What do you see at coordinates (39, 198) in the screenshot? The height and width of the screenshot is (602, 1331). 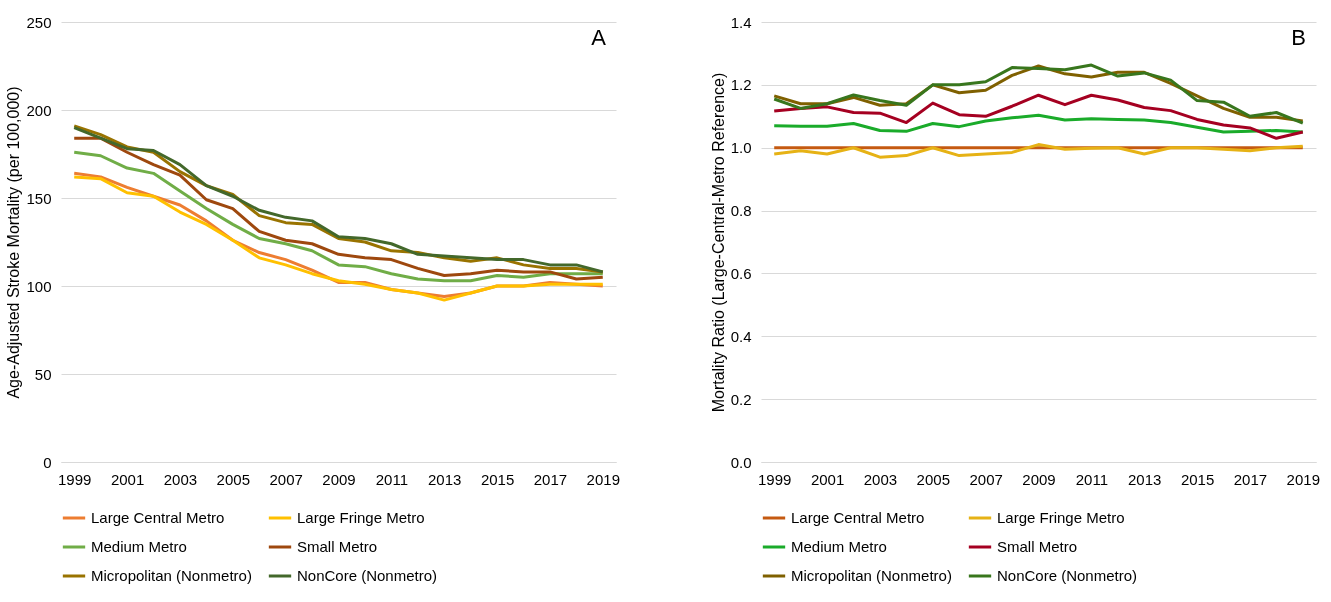 I see `y-tick-label: 150` at bounding box center [39, 198].